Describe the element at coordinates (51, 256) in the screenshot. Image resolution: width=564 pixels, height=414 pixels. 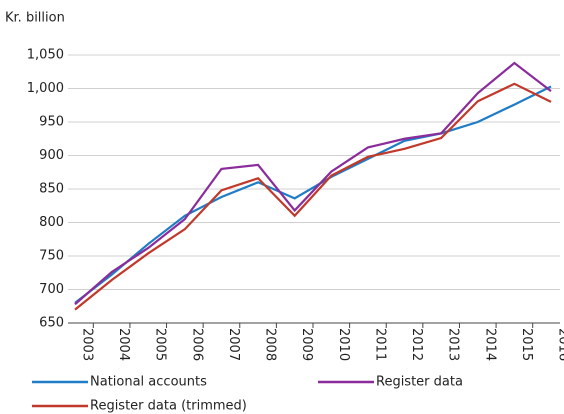
I see `y-tick-label: 750` at that location.